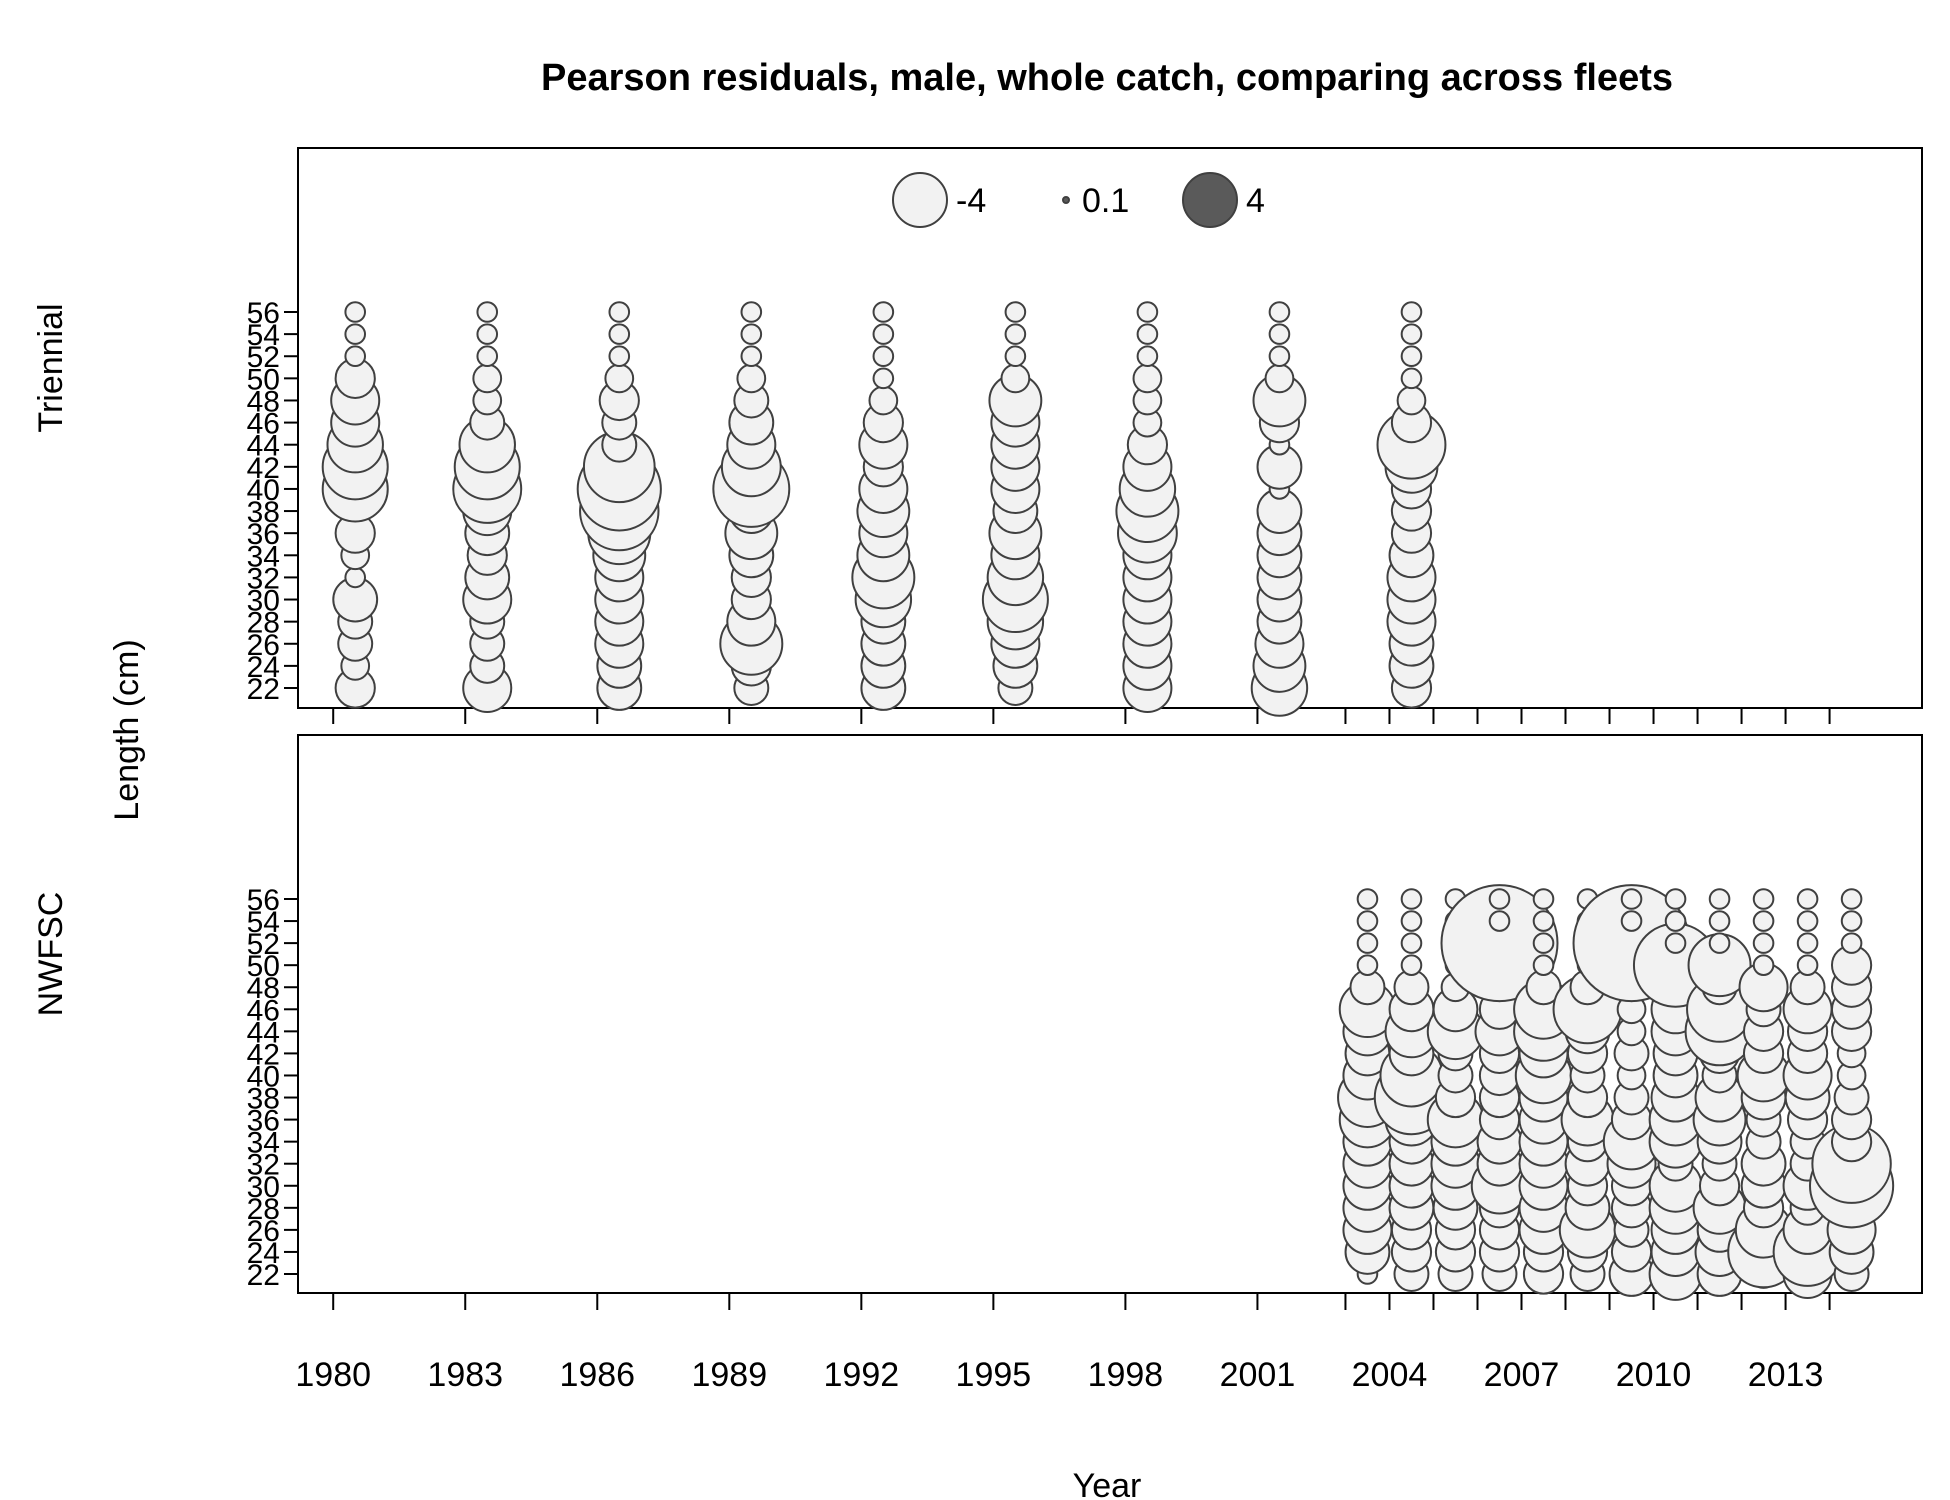 This screenshot has height=1500, width=1950. Describe the element at coordinates (1255, 201) in the screenshot. I see `legend-label: 4` at that location.